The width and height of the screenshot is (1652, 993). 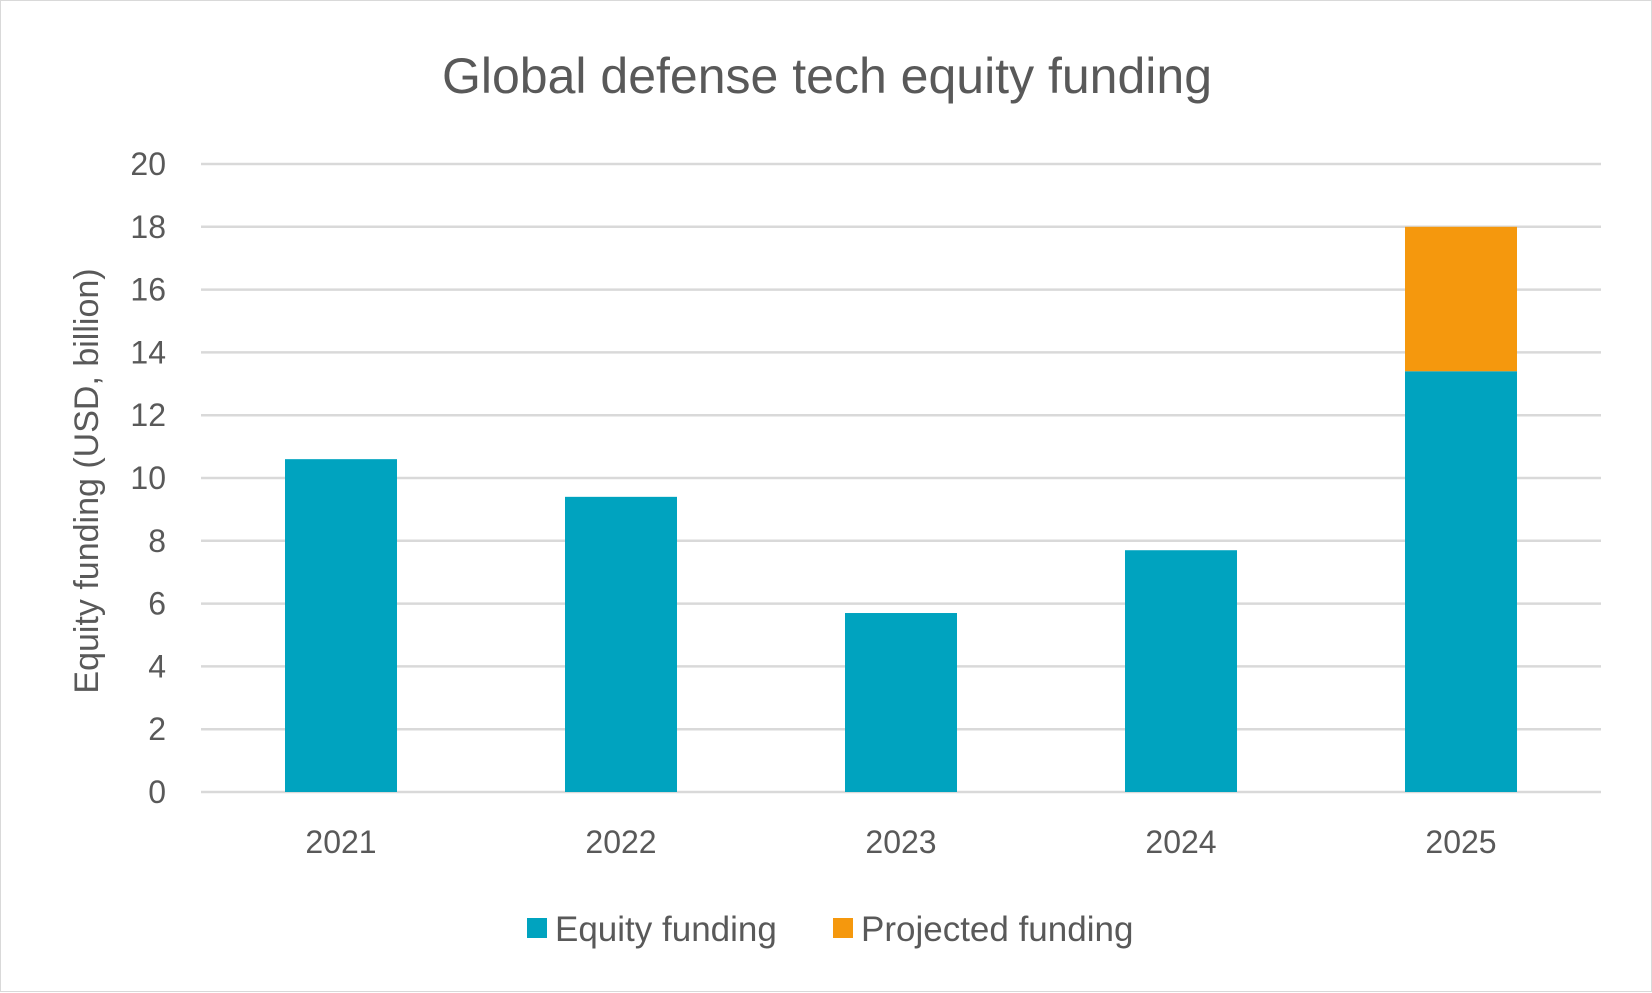 I want to click on bar-projected-funding, so click(x=1461, y=299).